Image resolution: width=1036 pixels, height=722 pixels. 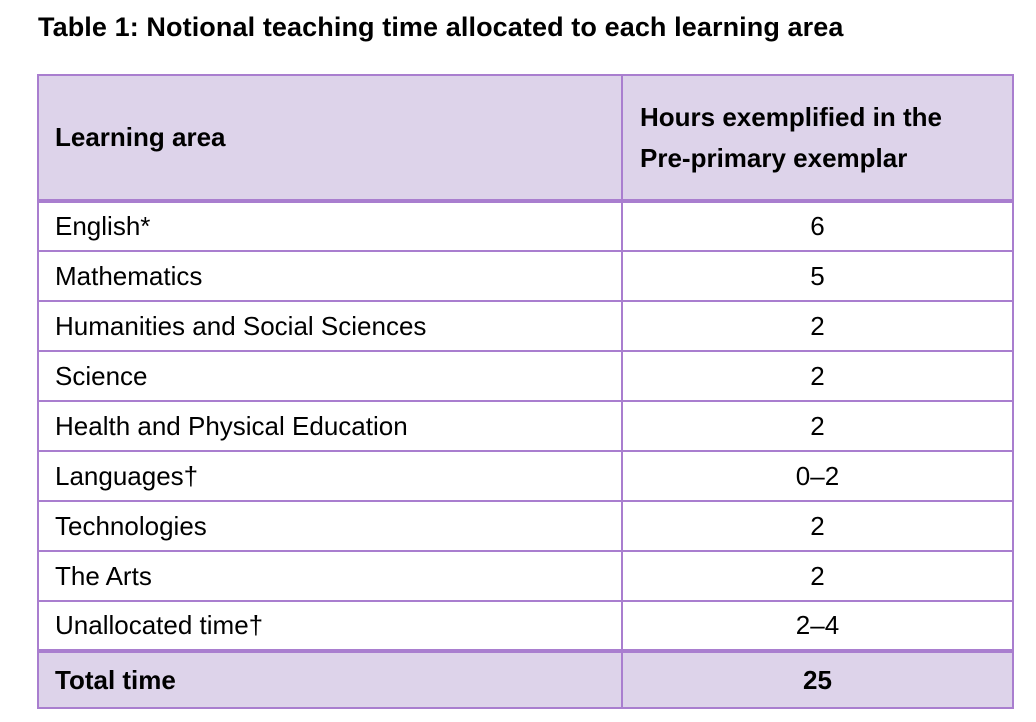 I want to click on table-row: Science 2, so click(x=525, y=376).